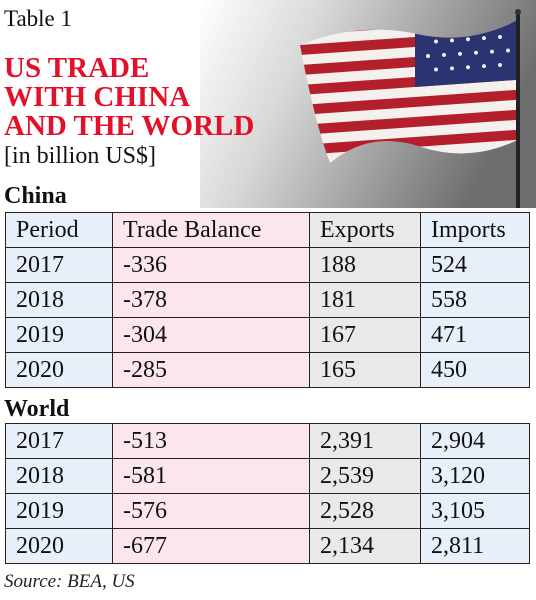 This screenshot has height=600, width=536. What do you see at coordinates (35, 196) in the screenshot?
I see `section-heading: China` at bounding box center [35, 196].